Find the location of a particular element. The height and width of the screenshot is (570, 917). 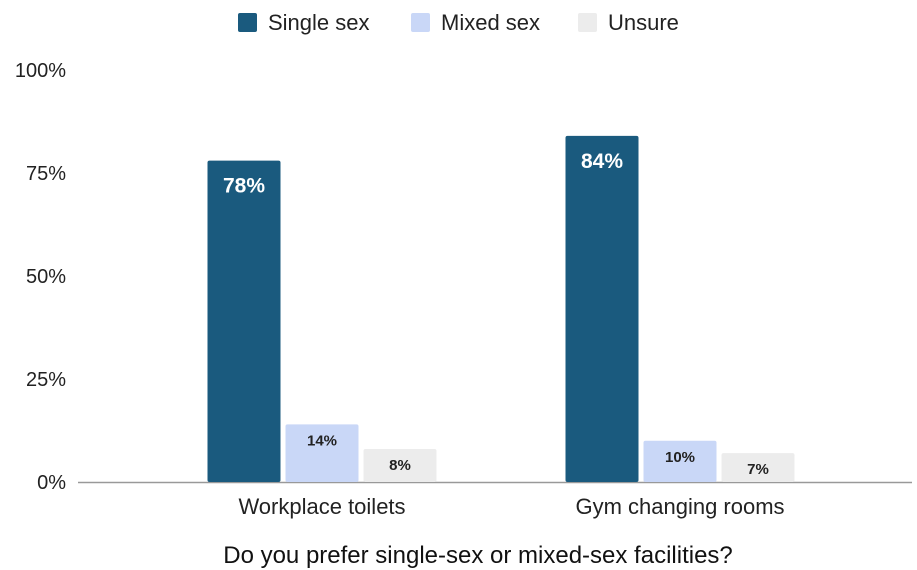

data-label: 7% is located at coordinates (758, 469).